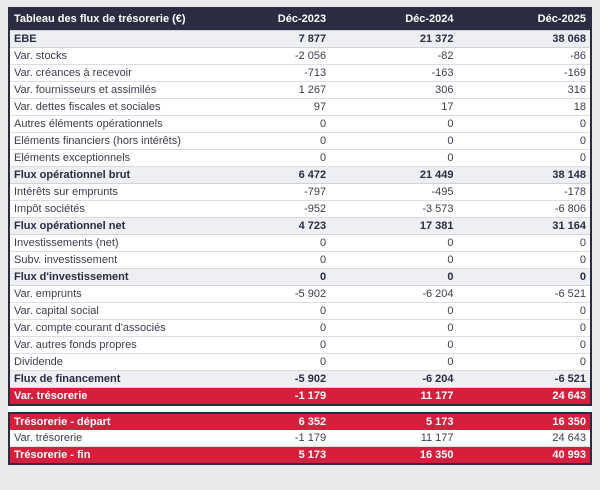 Image resolution: width=600 pixels, height=490 pixels. I want to click on table-row: Investissements (net) 0 0 0, so click(300, 243).